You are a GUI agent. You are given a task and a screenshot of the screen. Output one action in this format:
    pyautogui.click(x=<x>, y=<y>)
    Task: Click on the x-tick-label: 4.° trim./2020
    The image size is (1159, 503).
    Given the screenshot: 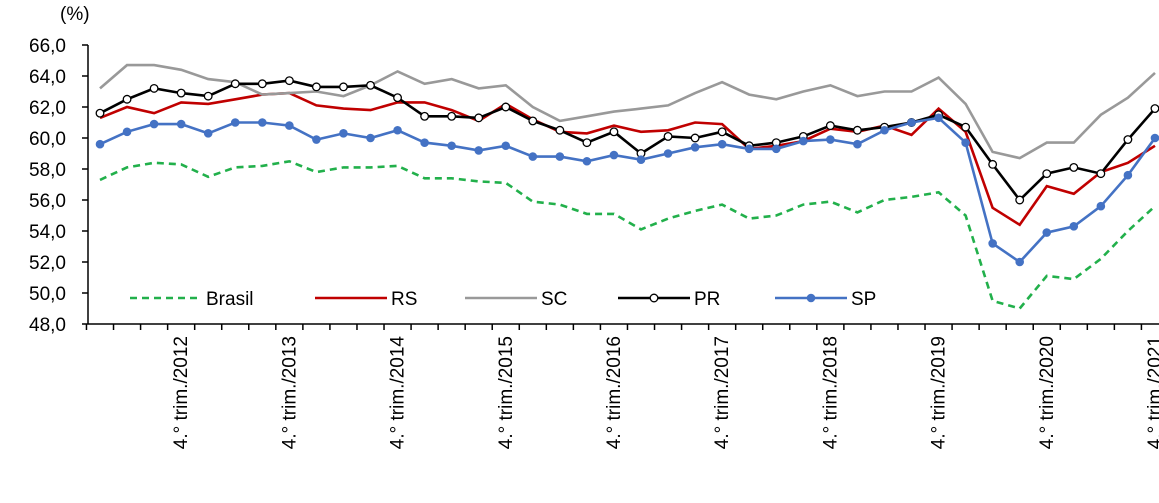 What is the action you would take?
    pyautogui.click(x=1047, y=392)
    